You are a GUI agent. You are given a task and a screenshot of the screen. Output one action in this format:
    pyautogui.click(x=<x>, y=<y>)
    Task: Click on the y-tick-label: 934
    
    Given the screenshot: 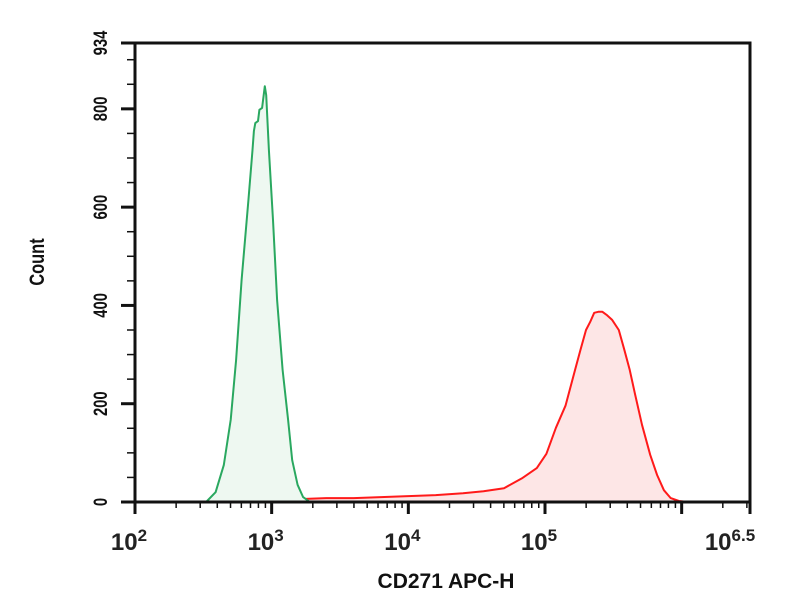 What is the action you would take?
    pyautogui.click(x=100, y=42)
    